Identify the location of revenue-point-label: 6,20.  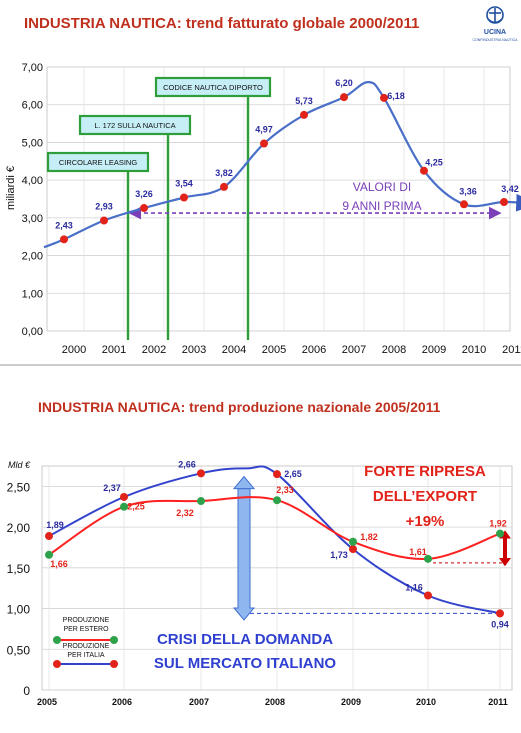
(344, 83).